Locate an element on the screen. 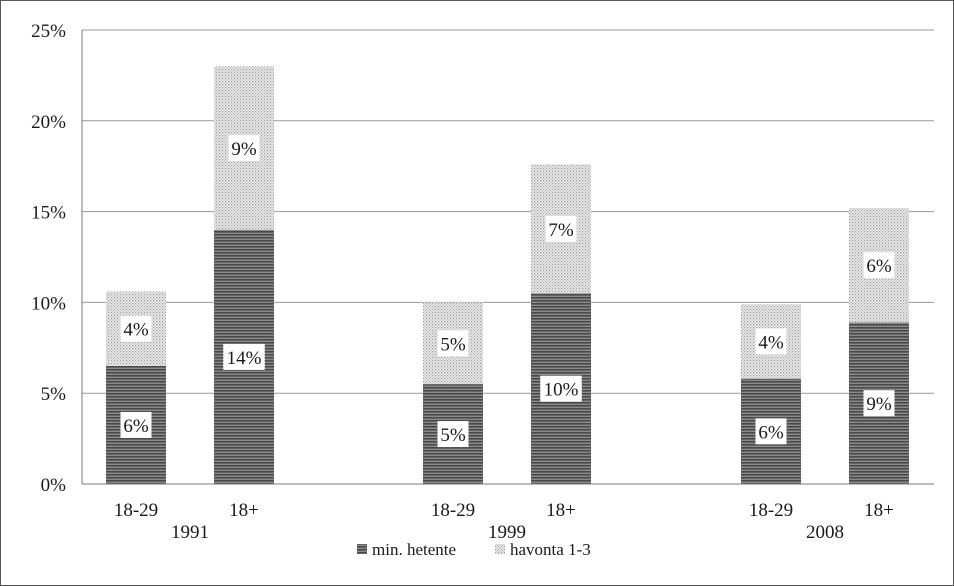  data-label: 10% is located at coordinates (561, 390).